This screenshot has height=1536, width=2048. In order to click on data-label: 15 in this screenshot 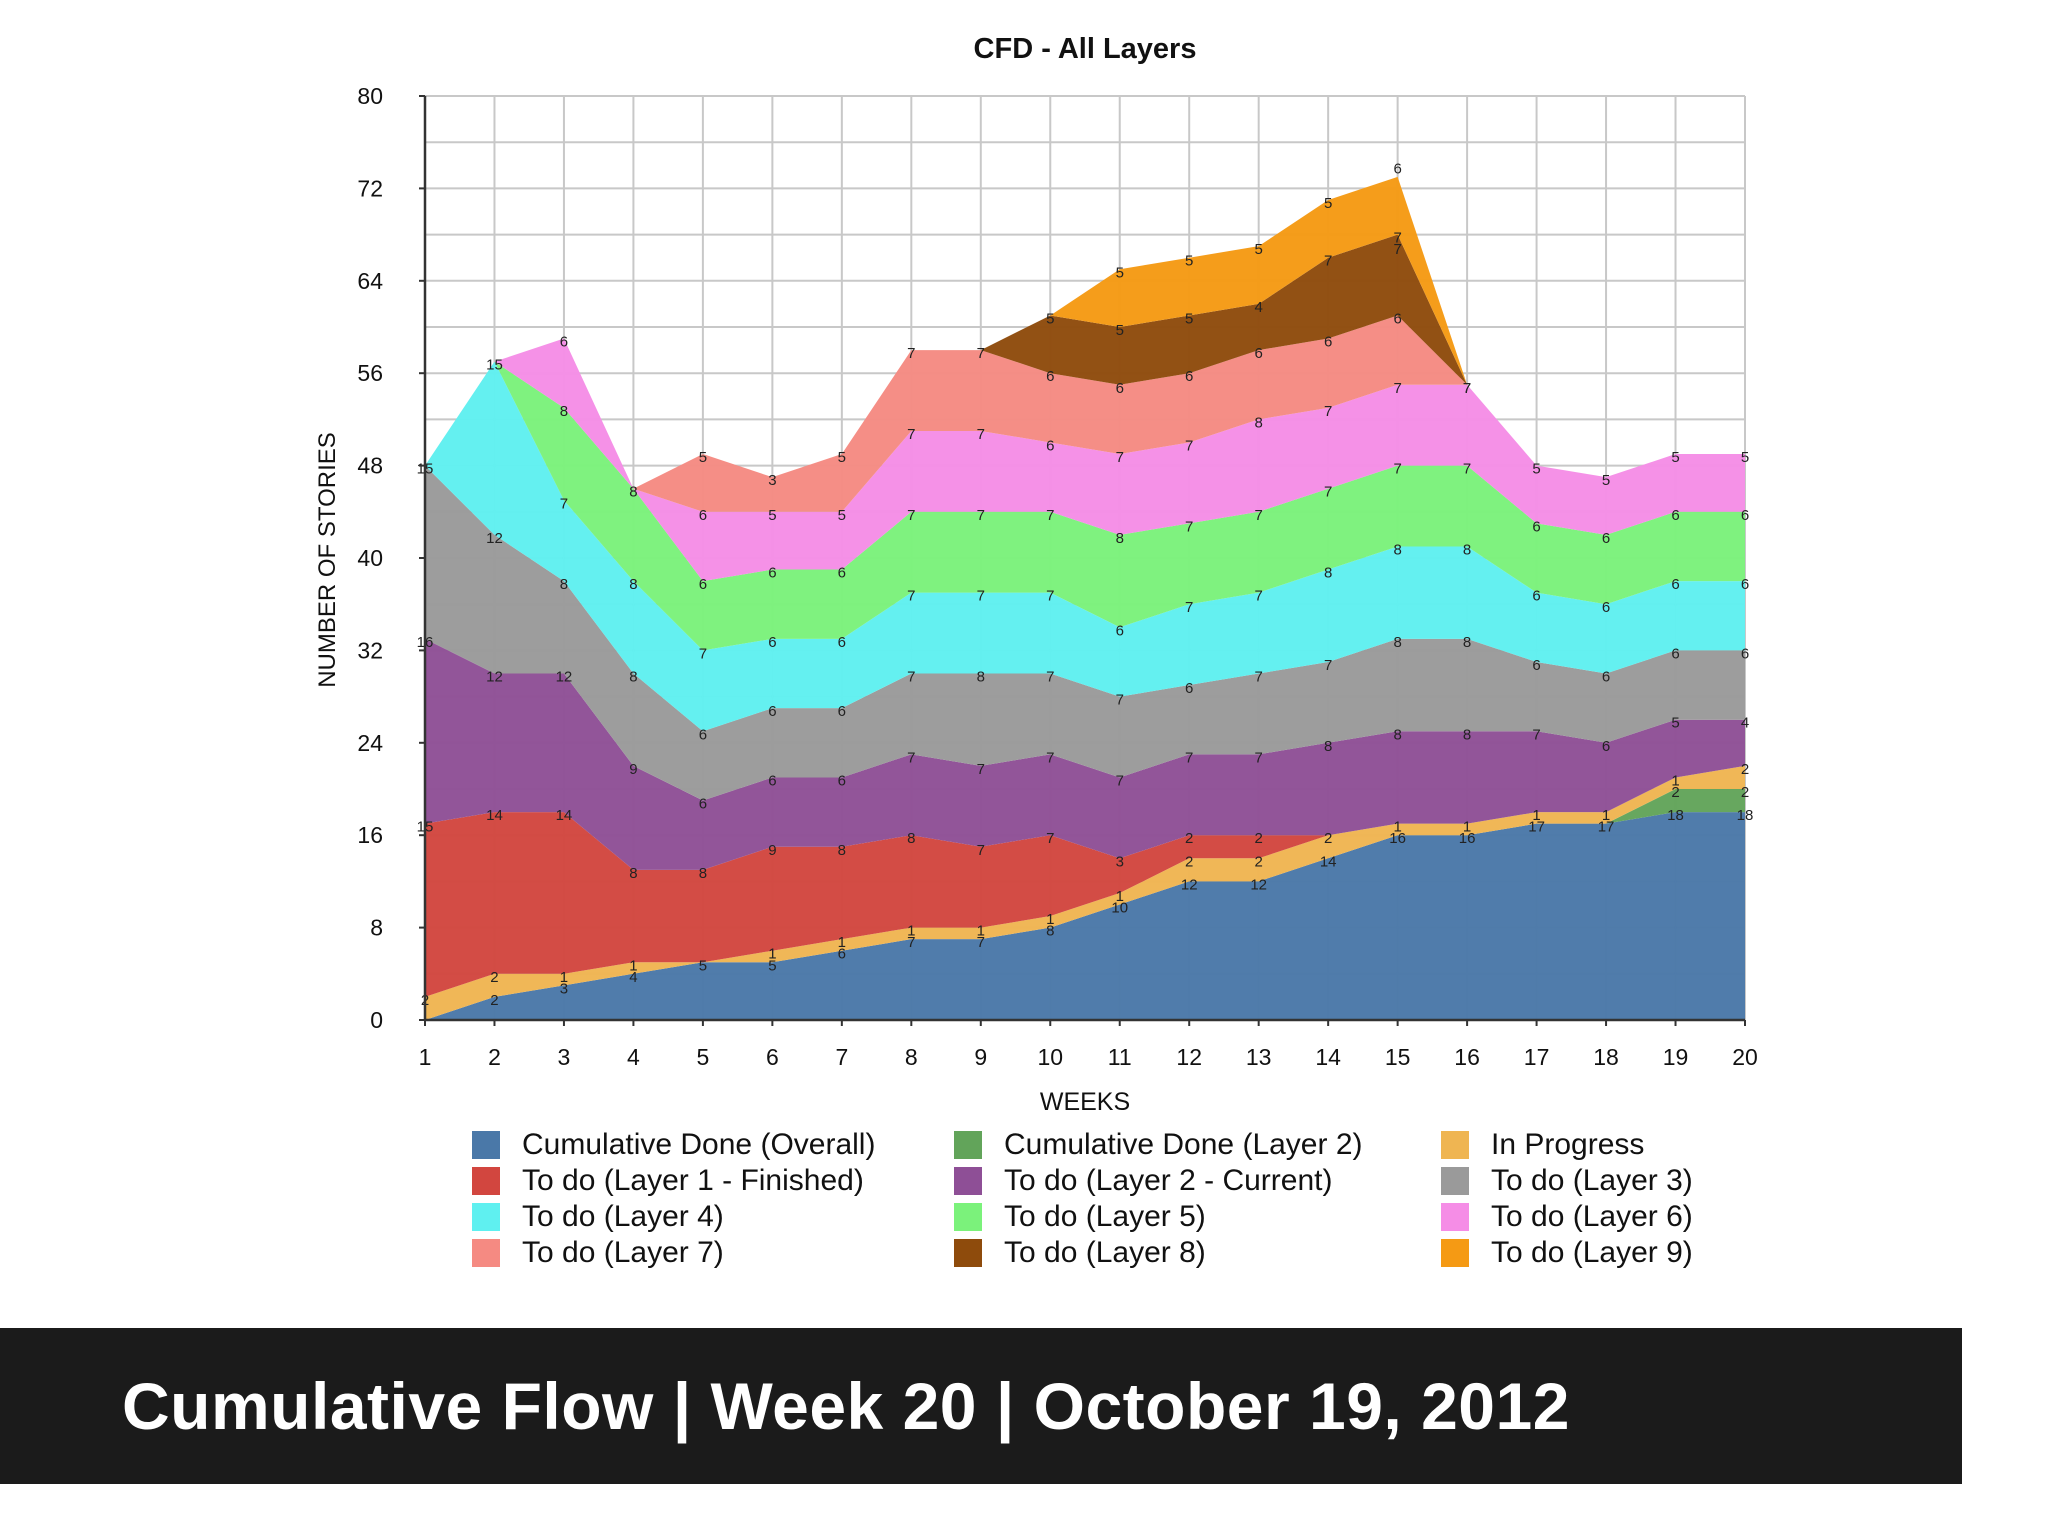, I will do `click(494, 365)`.